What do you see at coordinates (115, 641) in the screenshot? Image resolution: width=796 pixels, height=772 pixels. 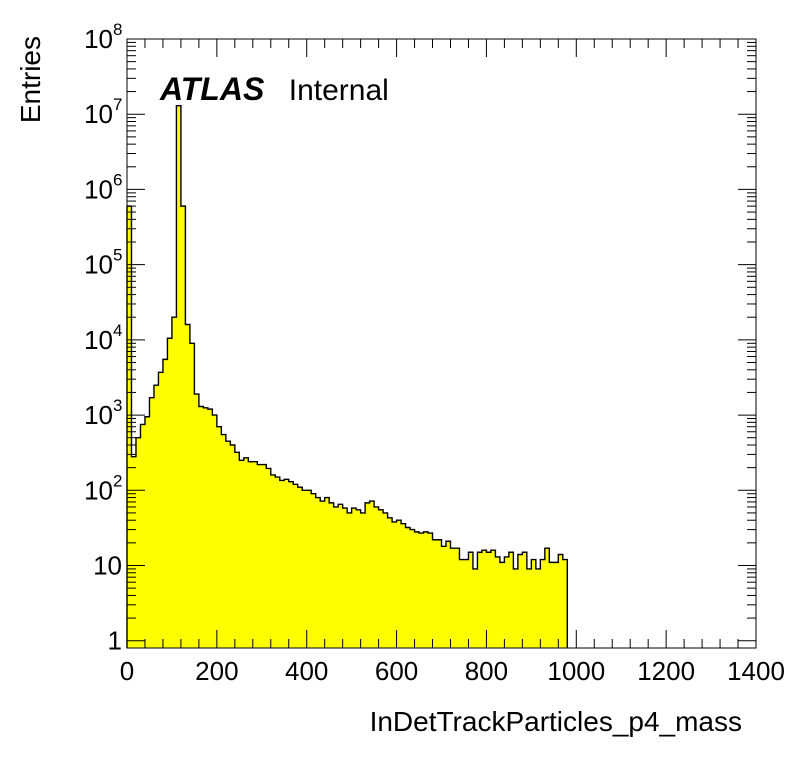 I see `y-tick-label: 1` at bounding box center [115, 641].